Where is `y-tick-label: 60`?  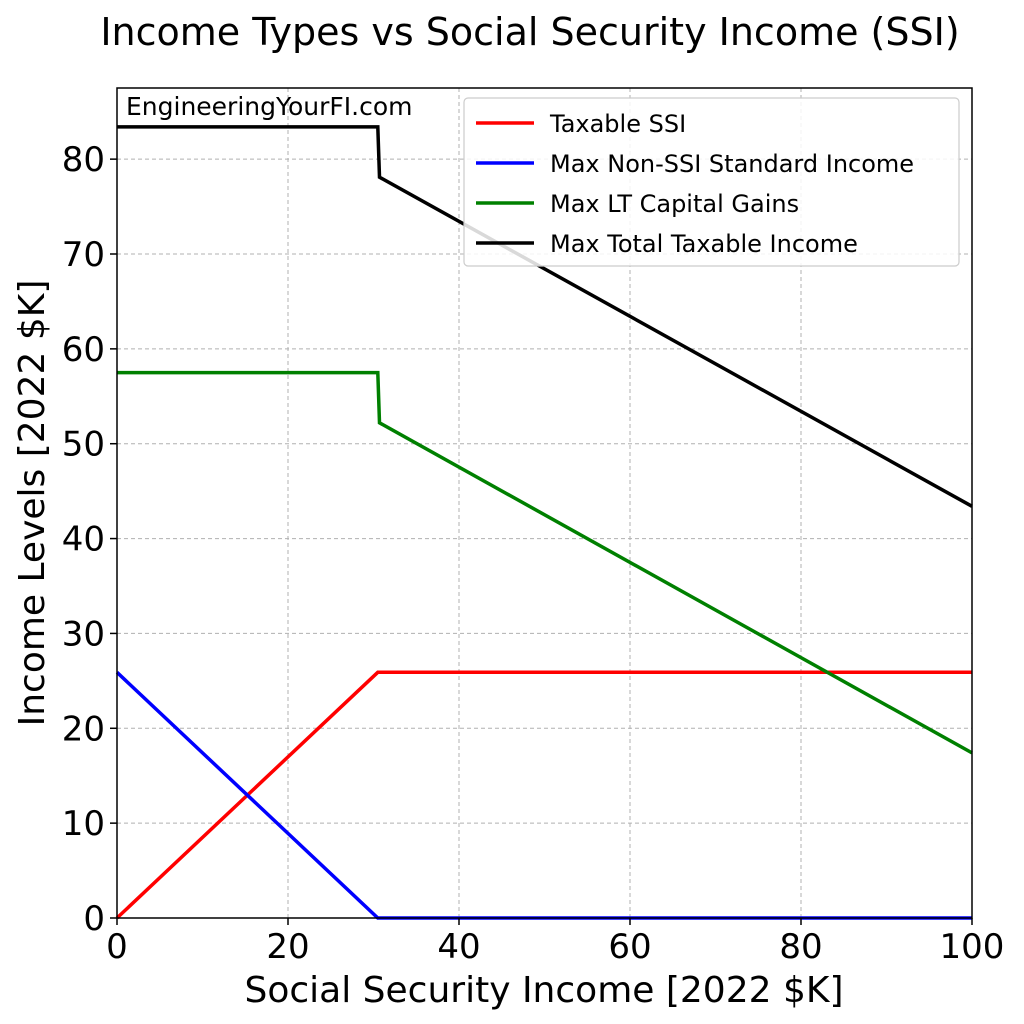
y-tick-label: 60 is located at coordinates (83, 350).